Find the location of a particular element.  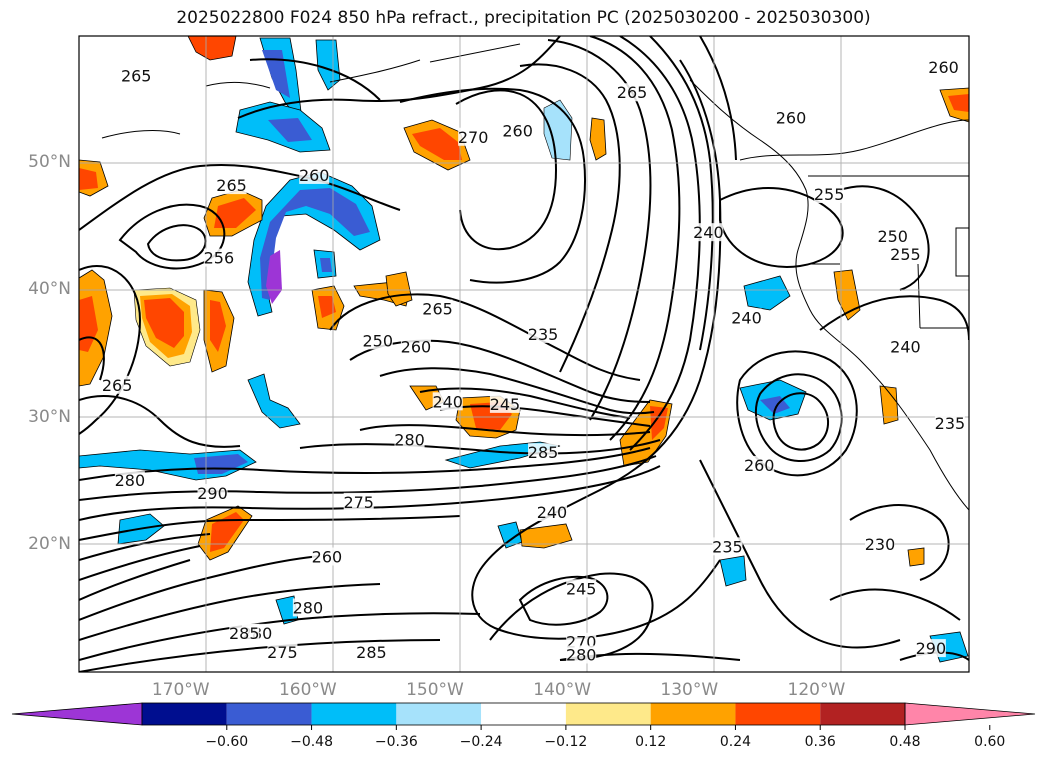

colorbar-tick-label: 0.60 is located at coordinates (990, 742).